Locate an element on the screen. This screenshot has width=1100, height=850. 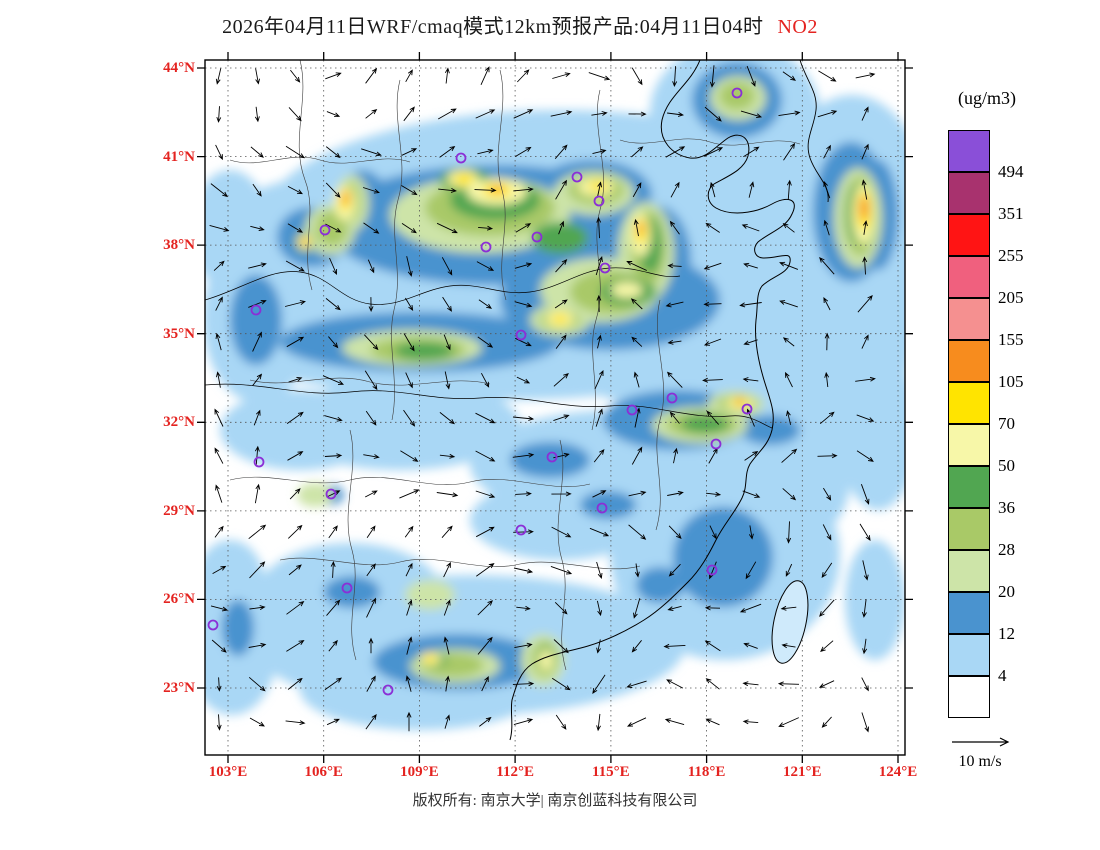
colorbar-swatches is located at coordinates (969, 425).